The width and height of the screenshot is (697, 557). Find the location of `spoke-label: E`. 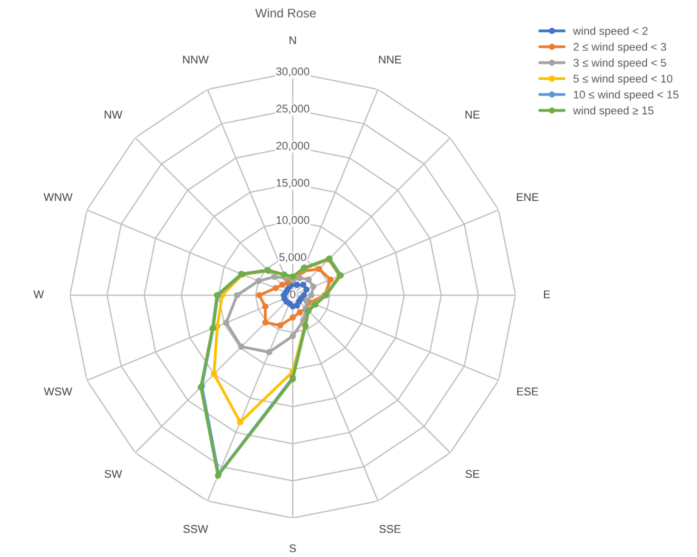

spoke-label: E is located at coordinates (547, 294).